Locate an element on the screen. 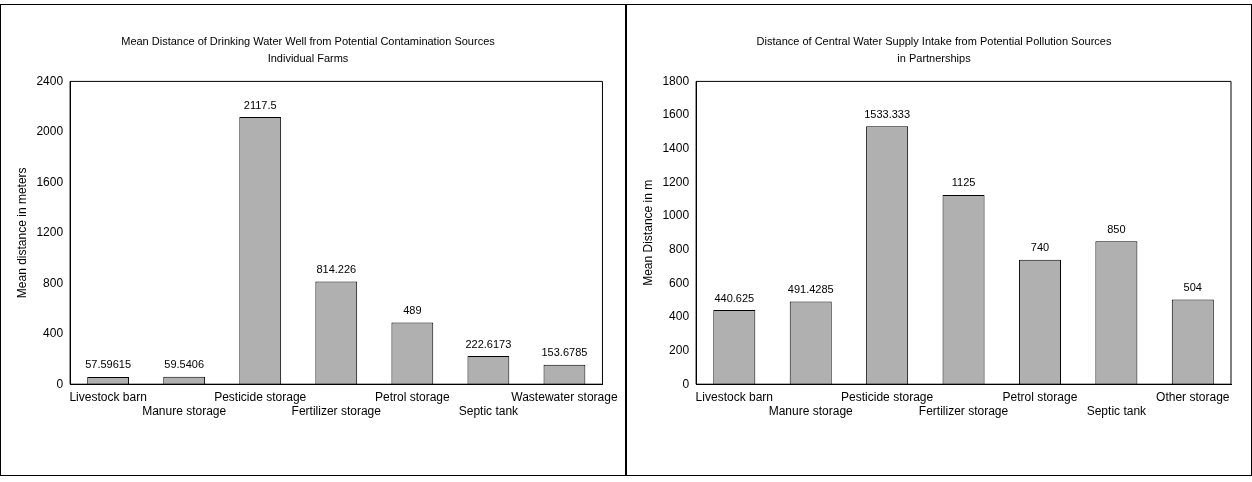 Image resolution: width=1252 pixels, height=482 pixels. chart-title: Mean Distance of Drinking Water Well from Potential Contamination Sources is located at coordinates (308, 40).